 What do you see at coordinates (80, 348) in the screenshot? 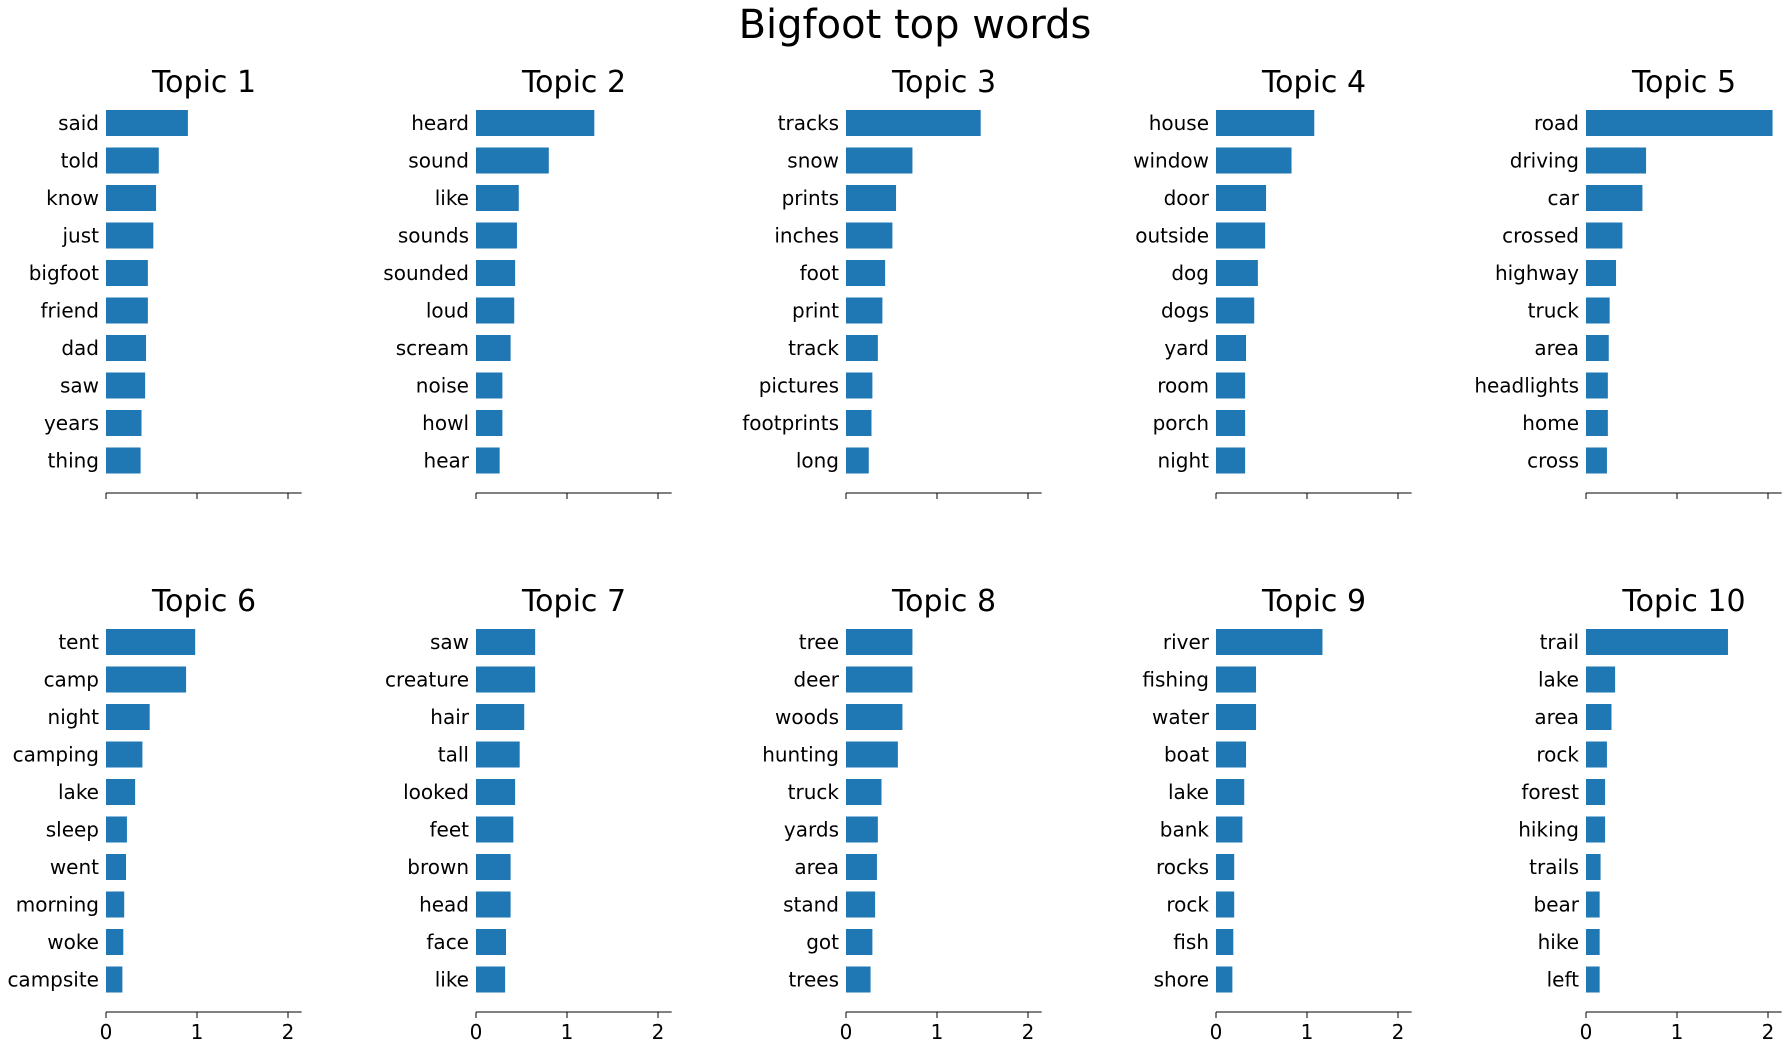
I see `category-label: dad` at bounding box center [80, 348].